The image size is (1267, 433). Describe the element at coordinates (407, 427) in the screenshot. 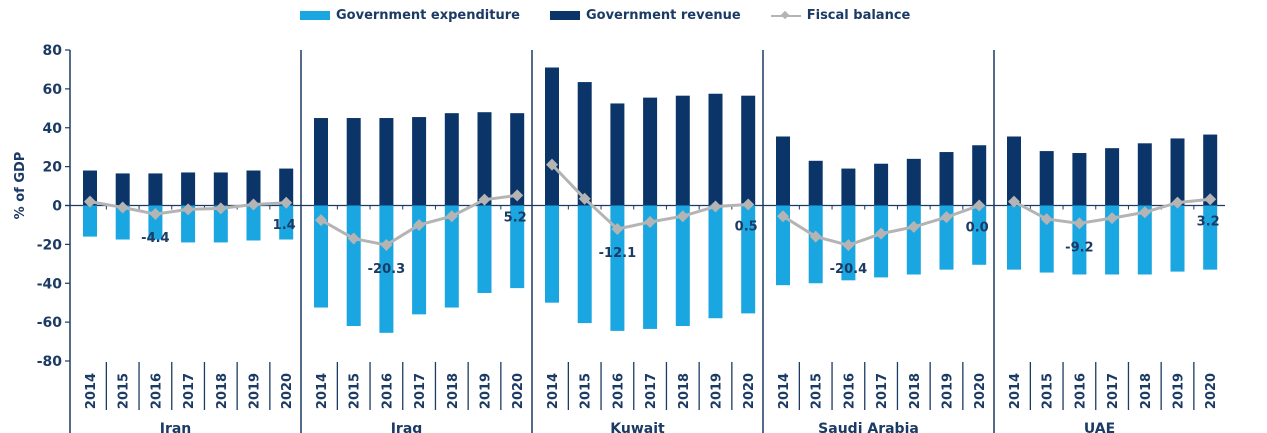

I see `x-category-label: Iraq` at that location.